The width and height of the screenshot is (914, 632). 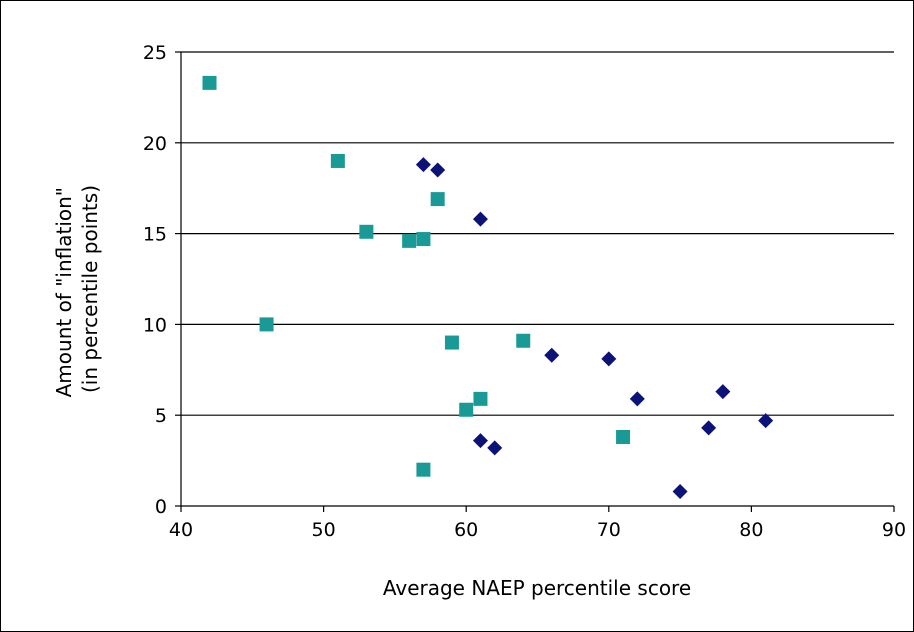 What do you see at coordinates (181, 530) in the screenshot?
I see `x-tick-label: 40` at bounding box center [181, 530].